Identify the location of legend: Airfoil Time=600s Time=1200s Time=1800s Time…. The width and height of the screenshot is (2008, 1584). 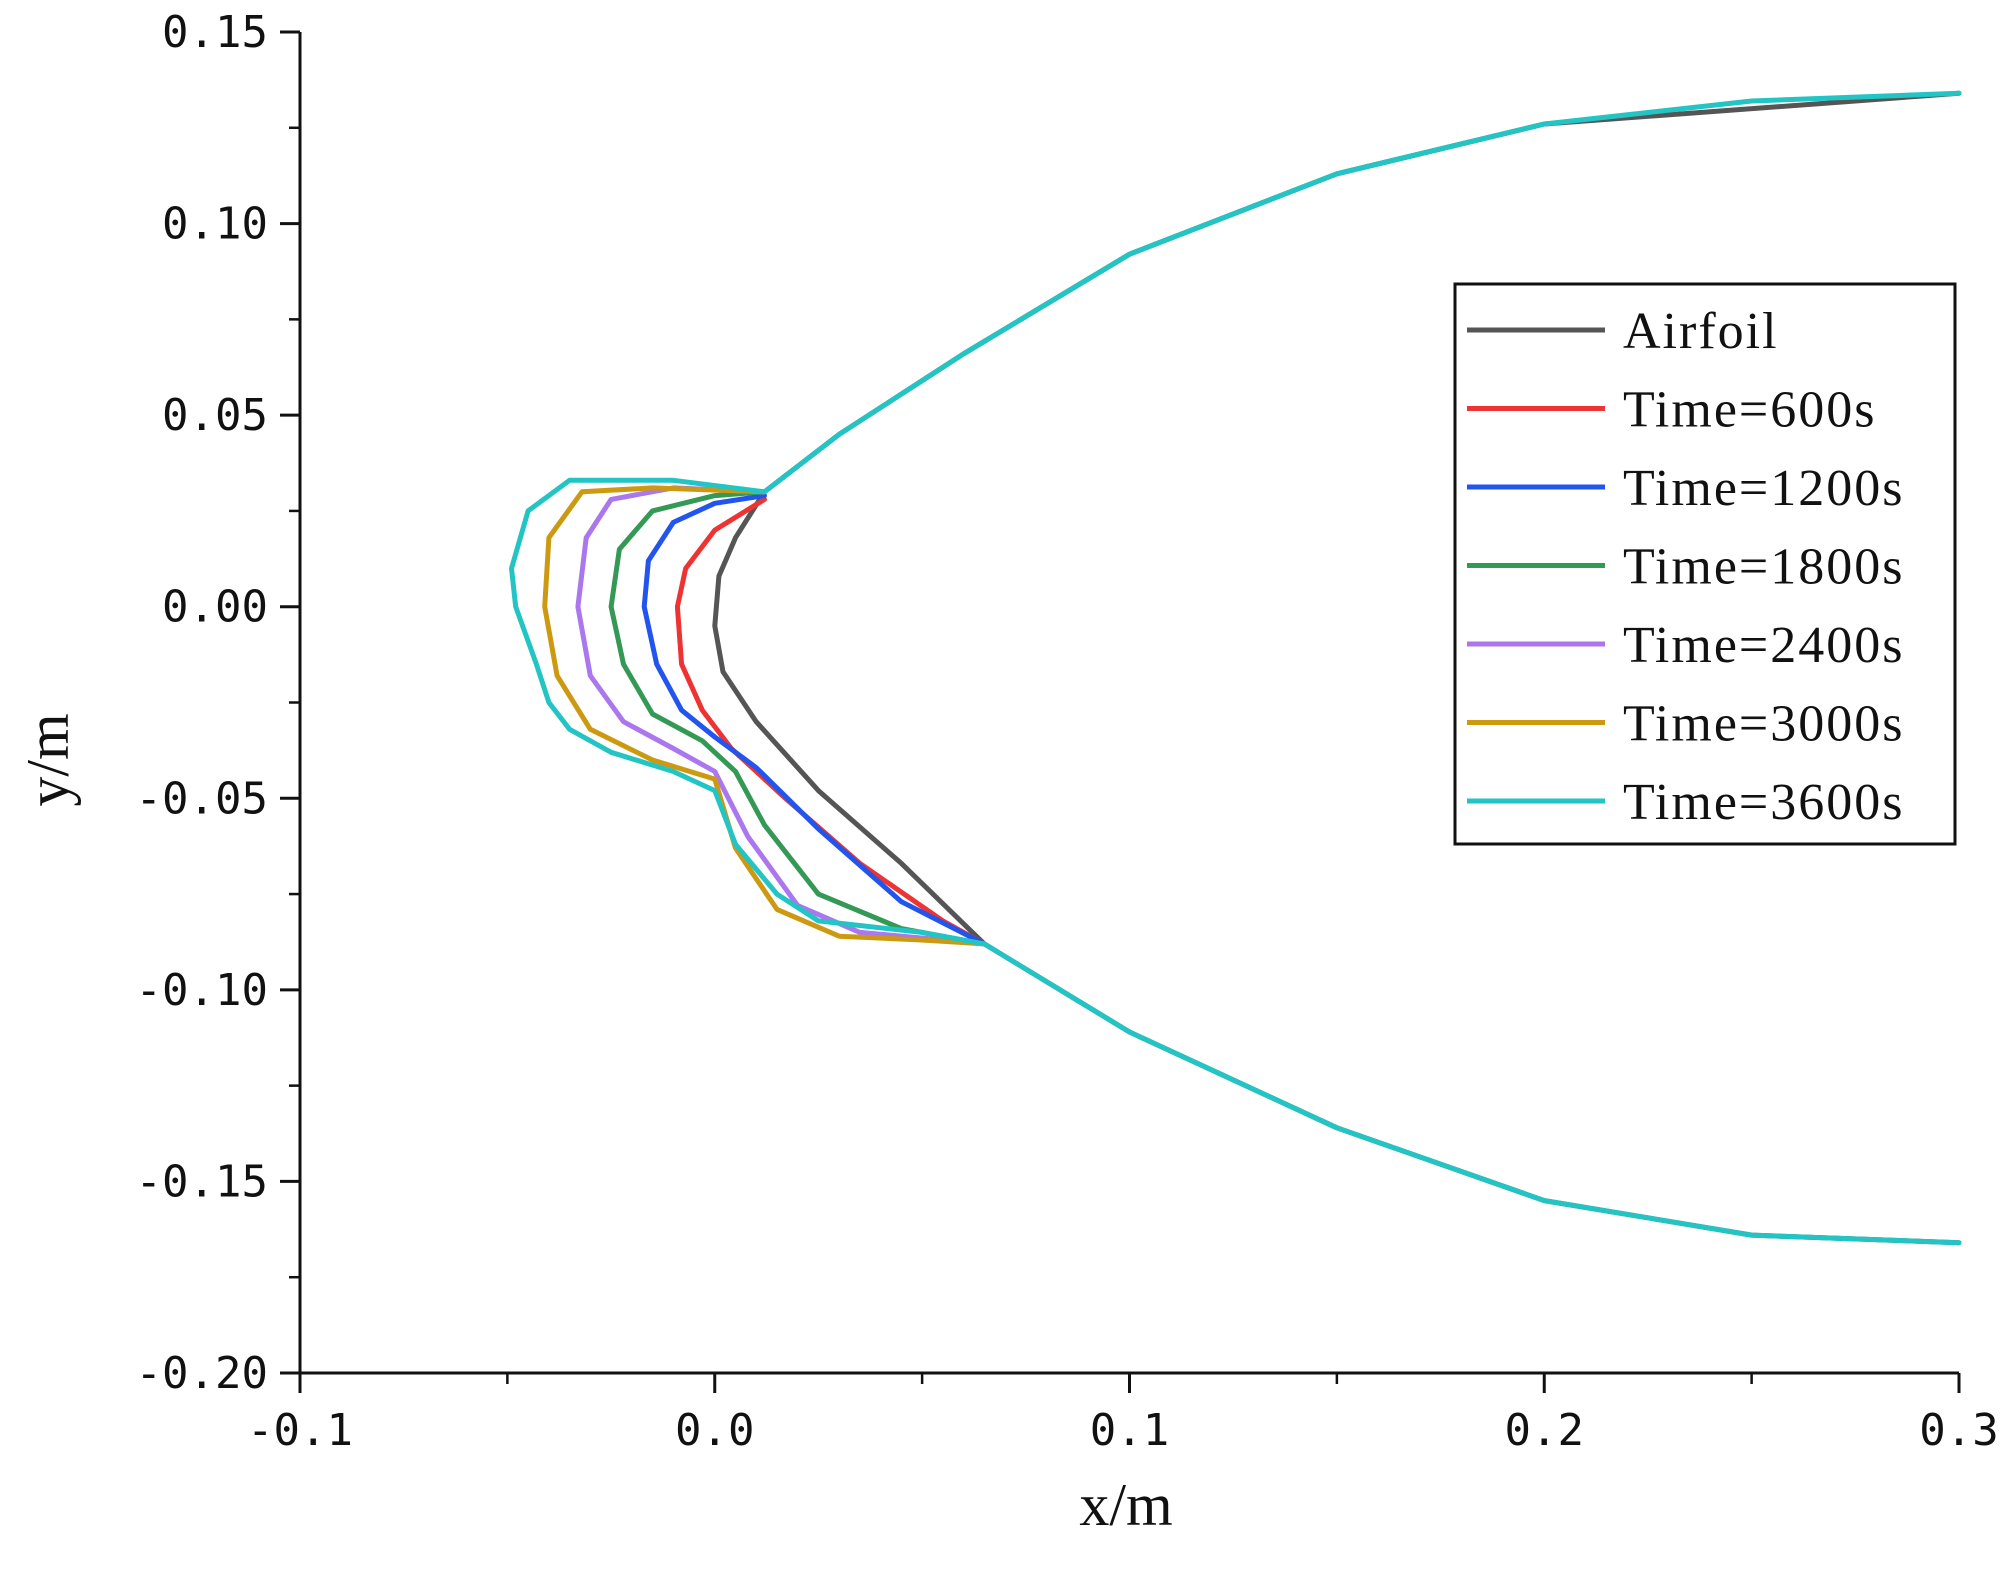
(1705, 564).